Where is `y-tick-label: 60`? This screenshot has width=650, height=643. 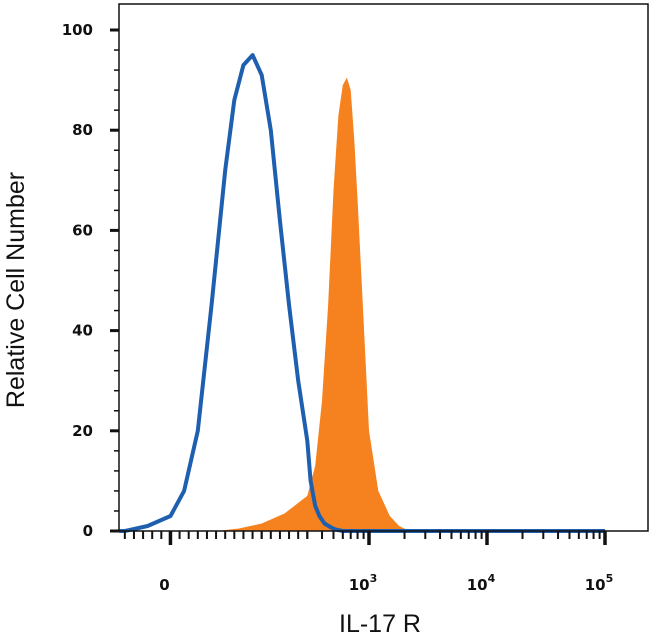 y-tick-label: 60 is located at coordinates (82, 230).